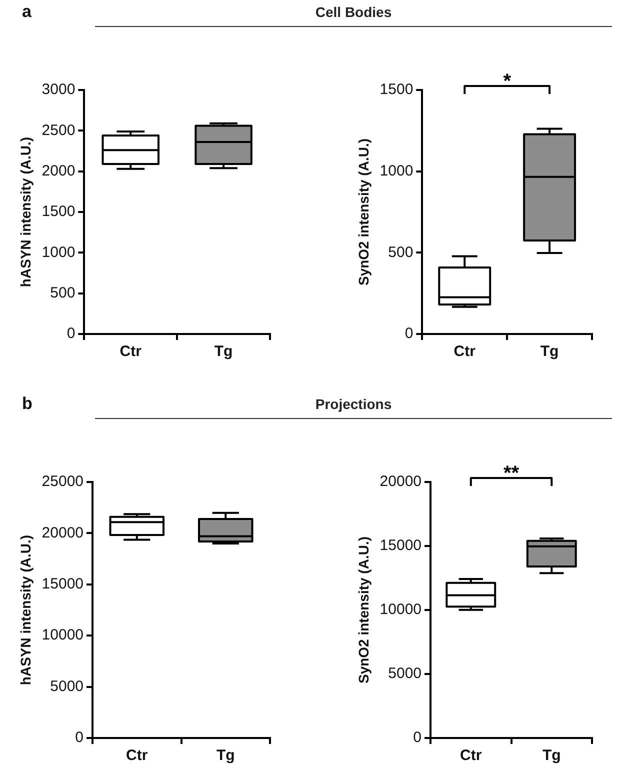 The image size is (622, 772). Describe the element at coordinates (63, 481) in the screenshot. I see `y-tick-label: 25000` at that location.